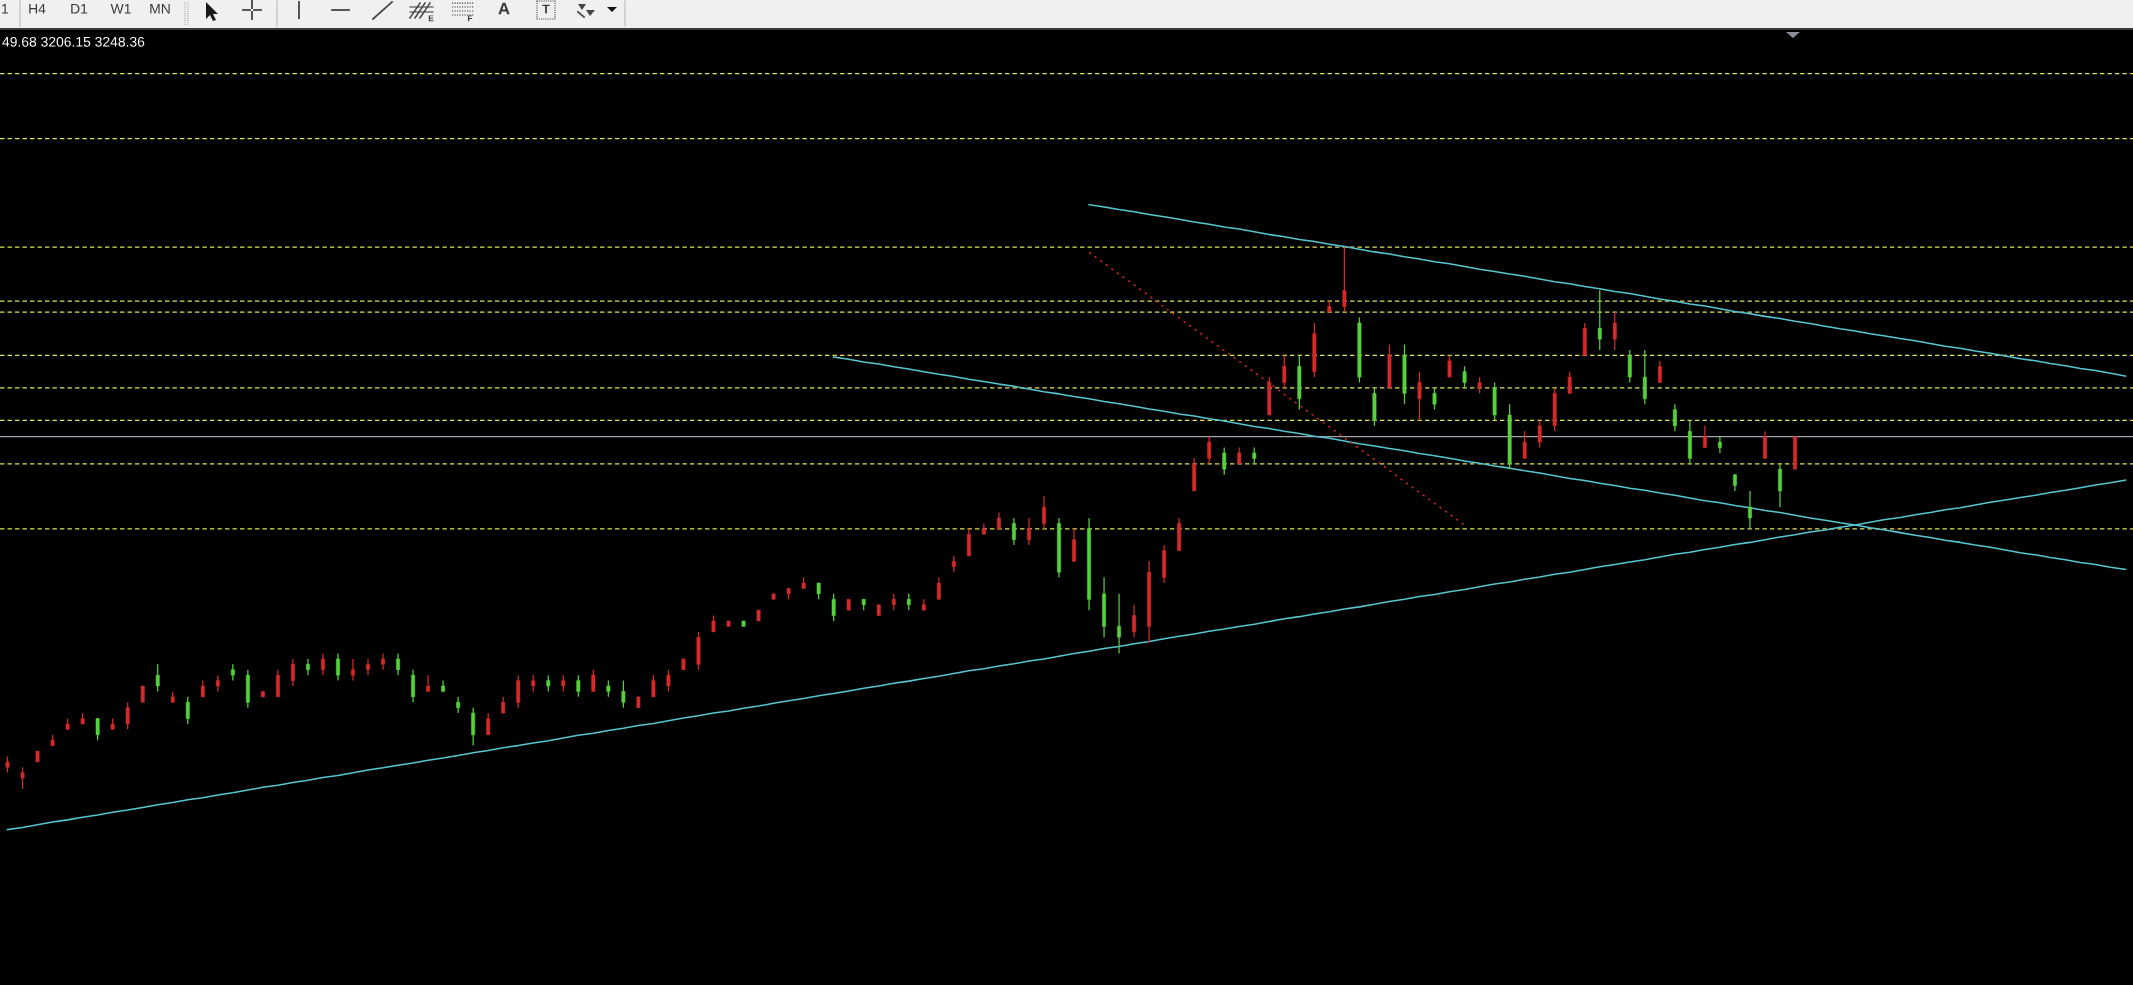 The width and height of the screenshot is (2133, 985). I want to click on text: 49.68 3206.15 3248.36, so click(73, 41).